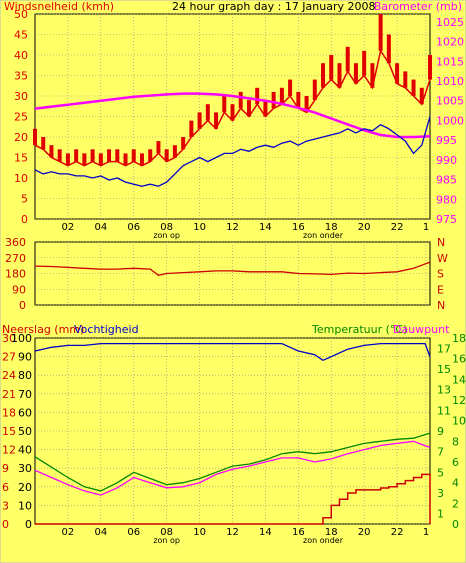  What do you see at coordinates (440, 514) in the screenshot?
I see `temperature-tick-label: 1` at bounding box center [440, 514].